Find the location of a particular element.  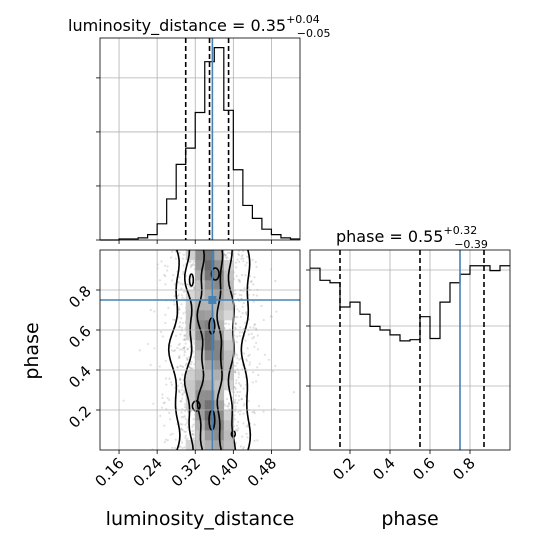

hist2d-frame is located at coordinates (200, 350).